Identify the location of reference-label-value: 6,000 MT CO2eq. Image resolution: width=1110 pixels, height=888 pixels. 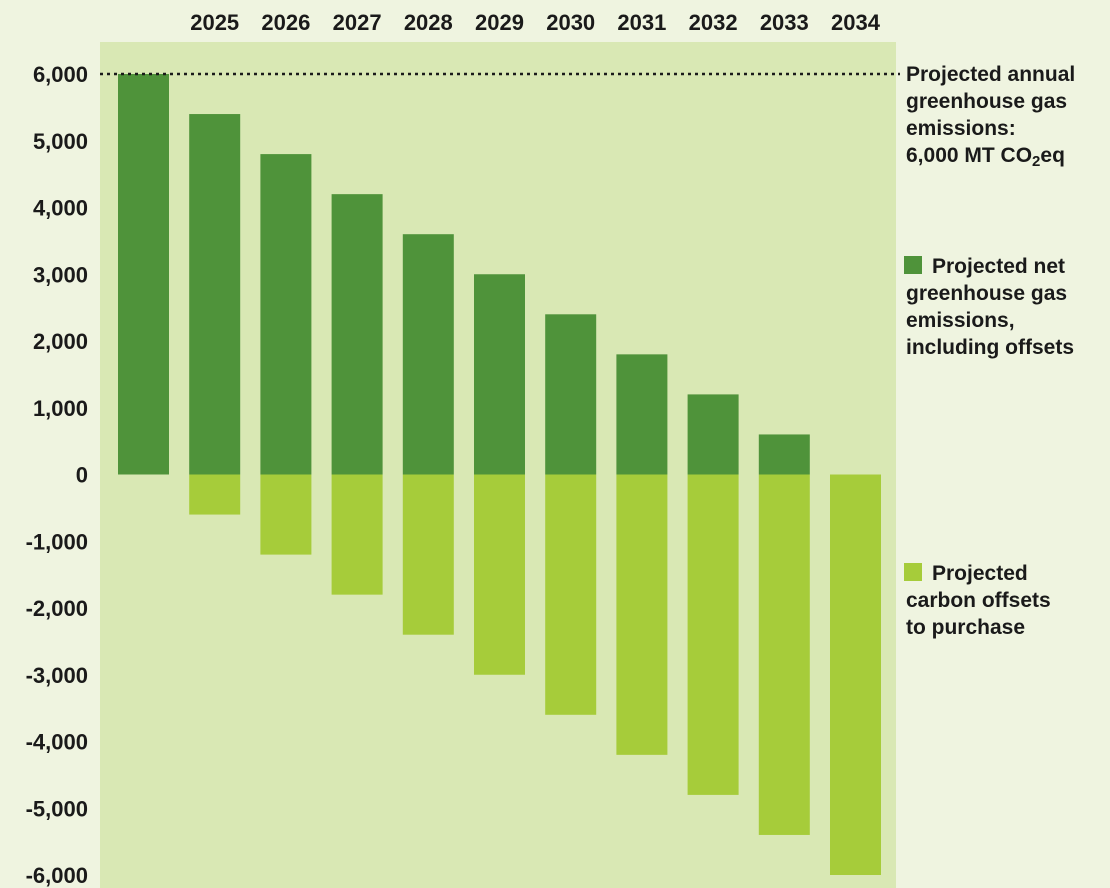
(985, 157).